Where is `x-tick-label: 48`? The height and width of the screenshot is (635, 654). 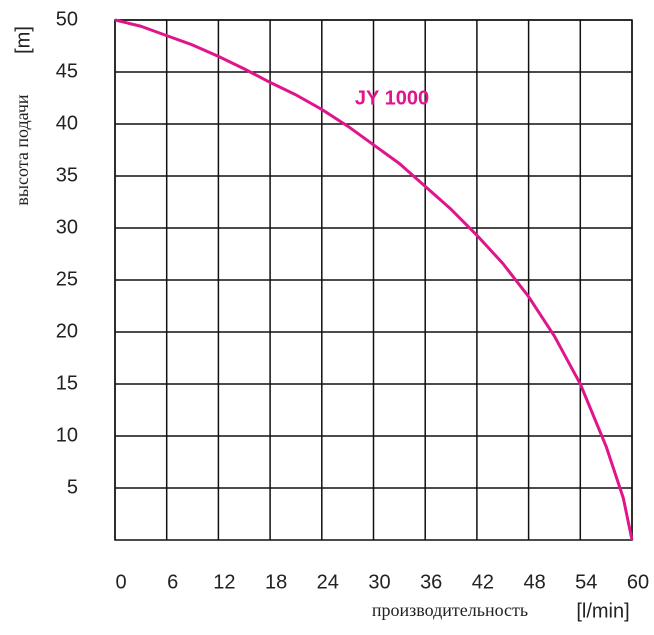
x-tick-label: 48 is located at coordinates (534, 582).